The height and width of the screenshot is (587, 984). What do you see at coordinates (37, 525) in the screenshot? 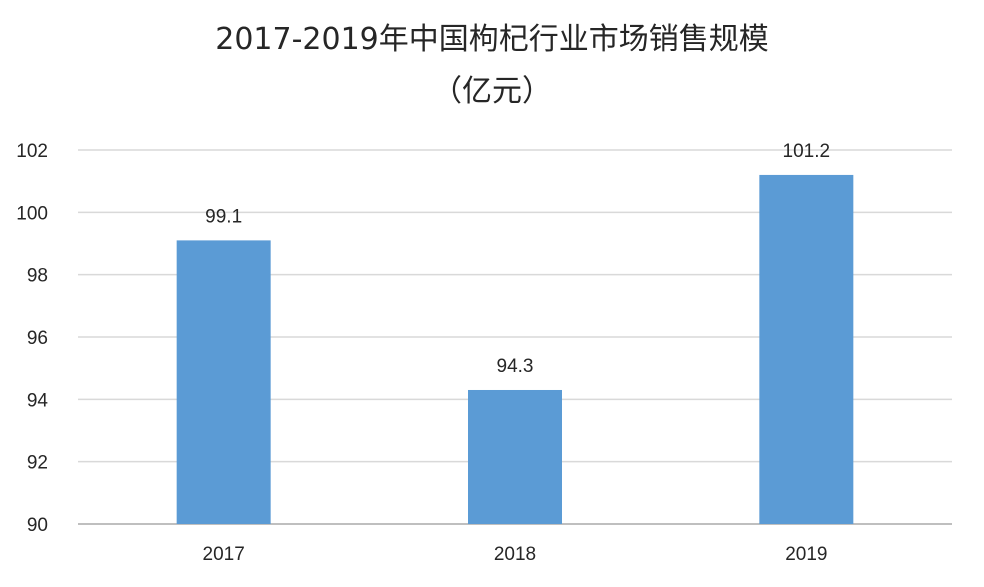
I see `y-tick-label: 90` at bounding box center [37, 525].